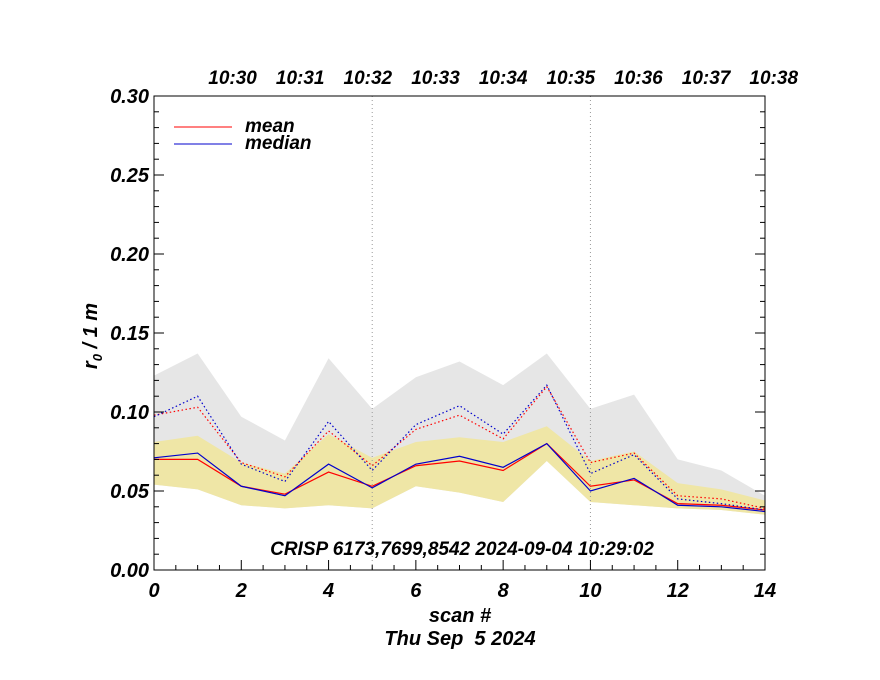 The image size is (880, 680). I want to click on y-axis-title: r0 / 1 m, so click(92, 336).